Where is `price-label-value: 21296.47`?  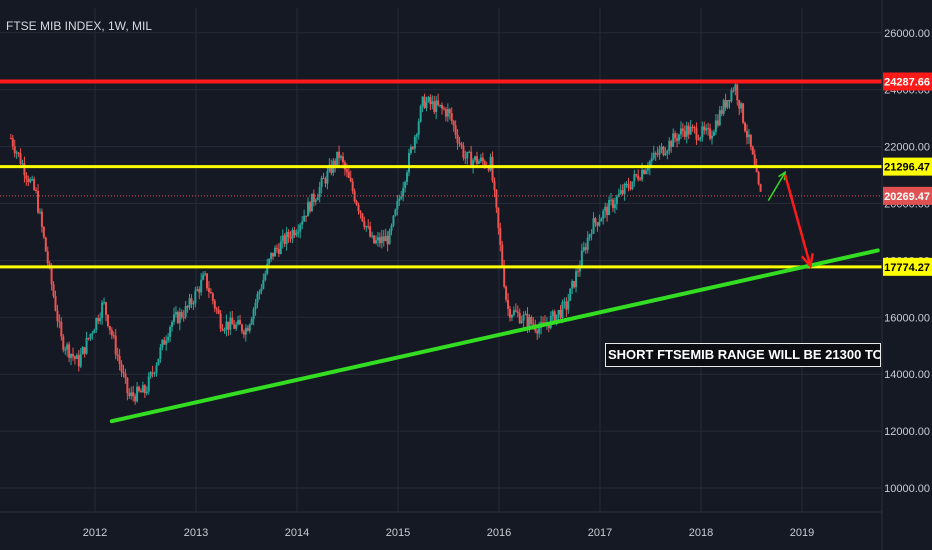 price-label-value: 21296.47 is located at coordinates (907, 168).